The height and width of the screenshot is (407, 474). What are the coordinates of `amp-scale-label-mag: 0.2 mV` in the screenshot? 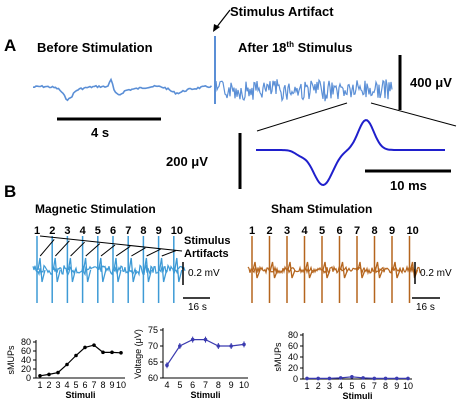 It's located at (204, 273).